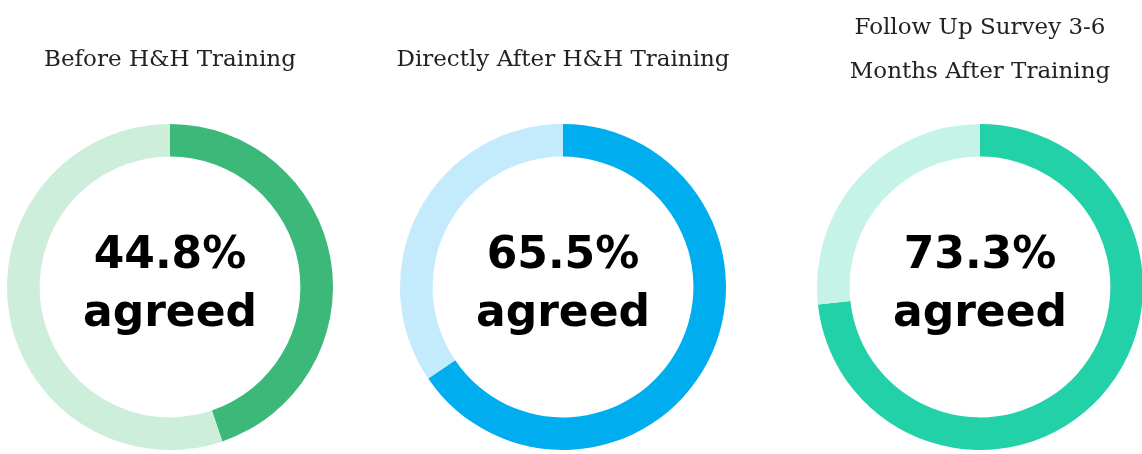 This screenshot has height=454, width=1142. What do you see at coordinates (980, 48) in the screenshot?
I see `chart-title: Follow Up Survey 3-6 Months After Training` at bounding box center [980, 48].